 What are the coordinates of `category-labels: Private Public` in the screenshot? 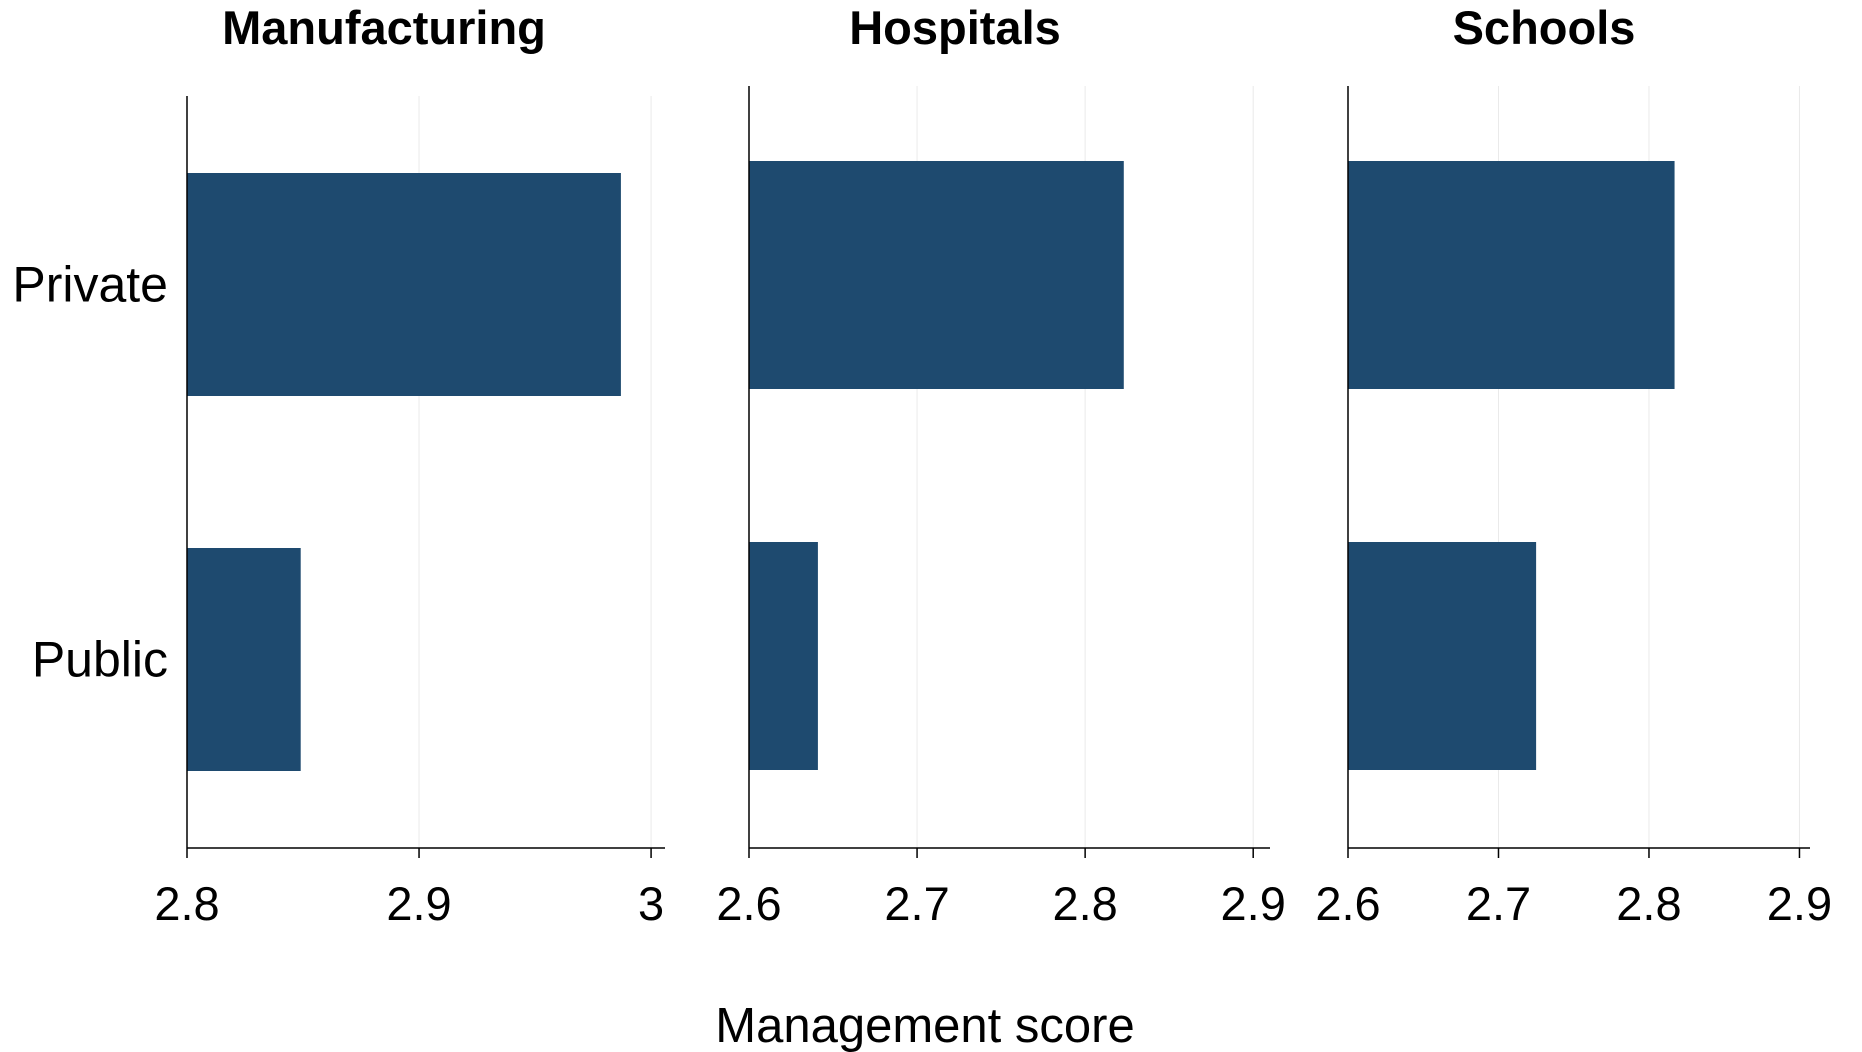 It's located at (90, 472).